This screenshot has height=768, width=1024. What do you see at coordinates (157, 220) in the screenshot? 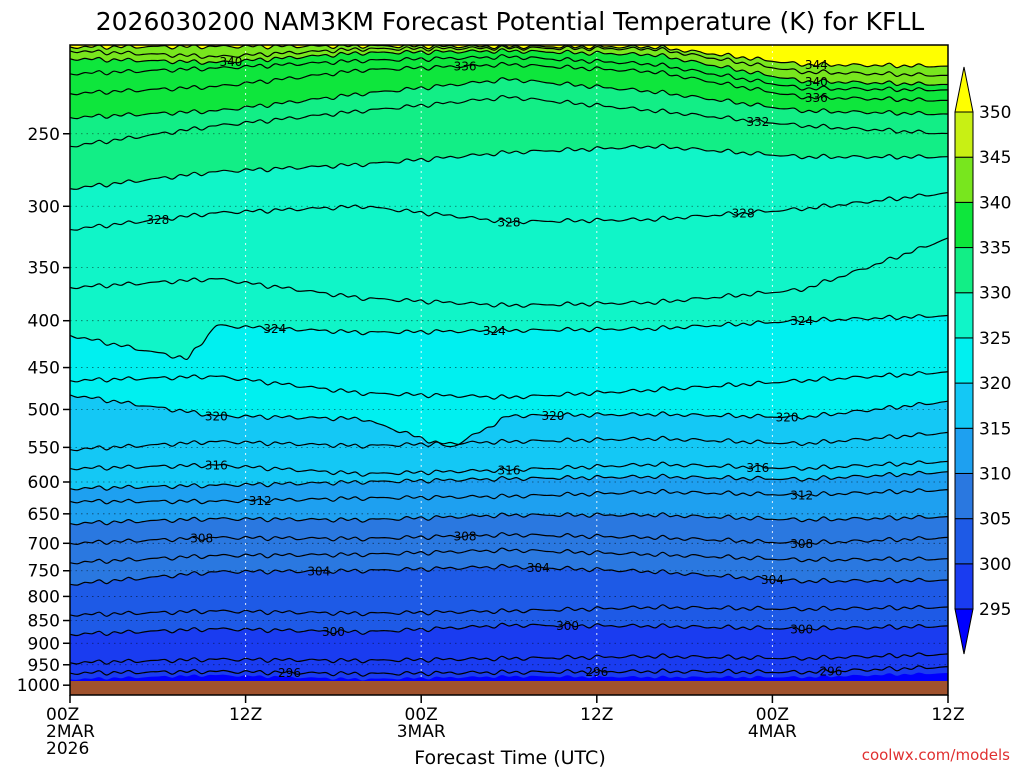
I see `contour-label-328: 328` at bounding box center [157, 220].